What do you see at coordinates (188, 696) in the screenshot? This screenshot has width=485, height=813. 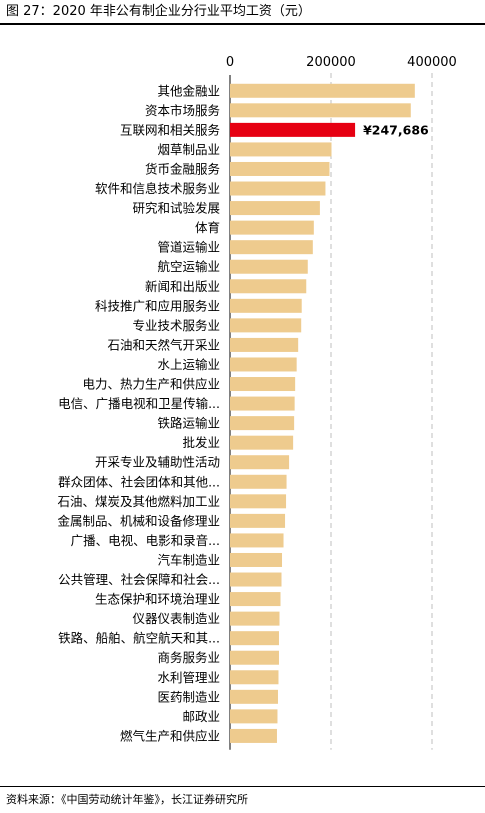 I see `category-label: 医药制造业` at bounding box center [188, 696].